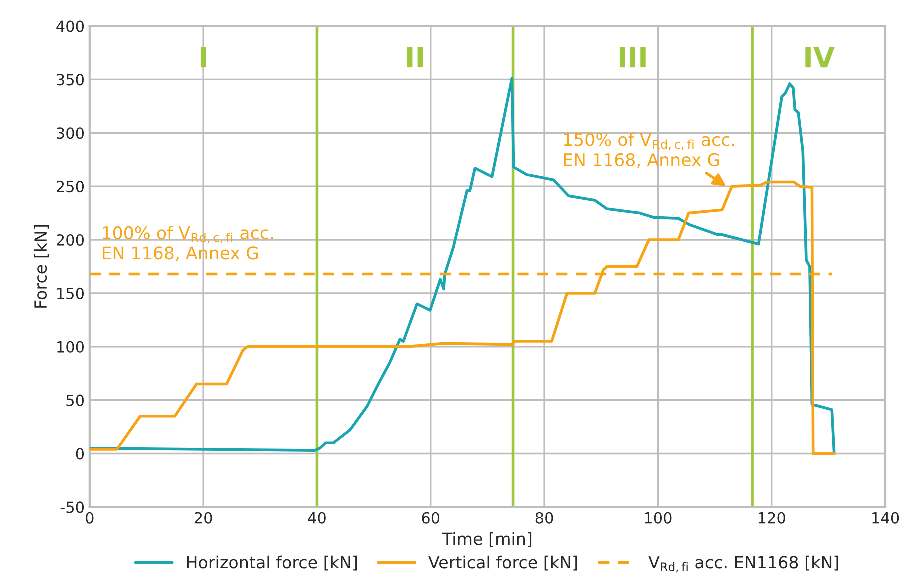 The width and height of the screenshot is (899, 583). What do you see at coordinates (70, 134) in the screenshot?
I see `y-tick-label: 300` at bounding box center [70, 134].